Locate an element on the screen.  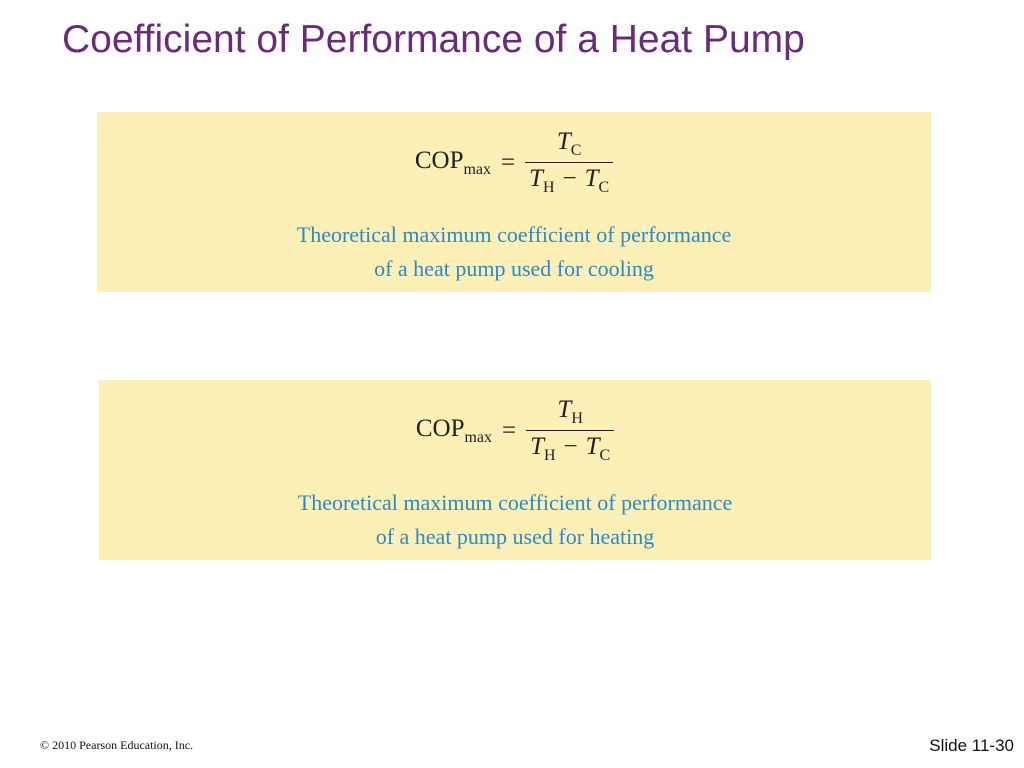
numerator: TH is located at coordinates (570, 413).